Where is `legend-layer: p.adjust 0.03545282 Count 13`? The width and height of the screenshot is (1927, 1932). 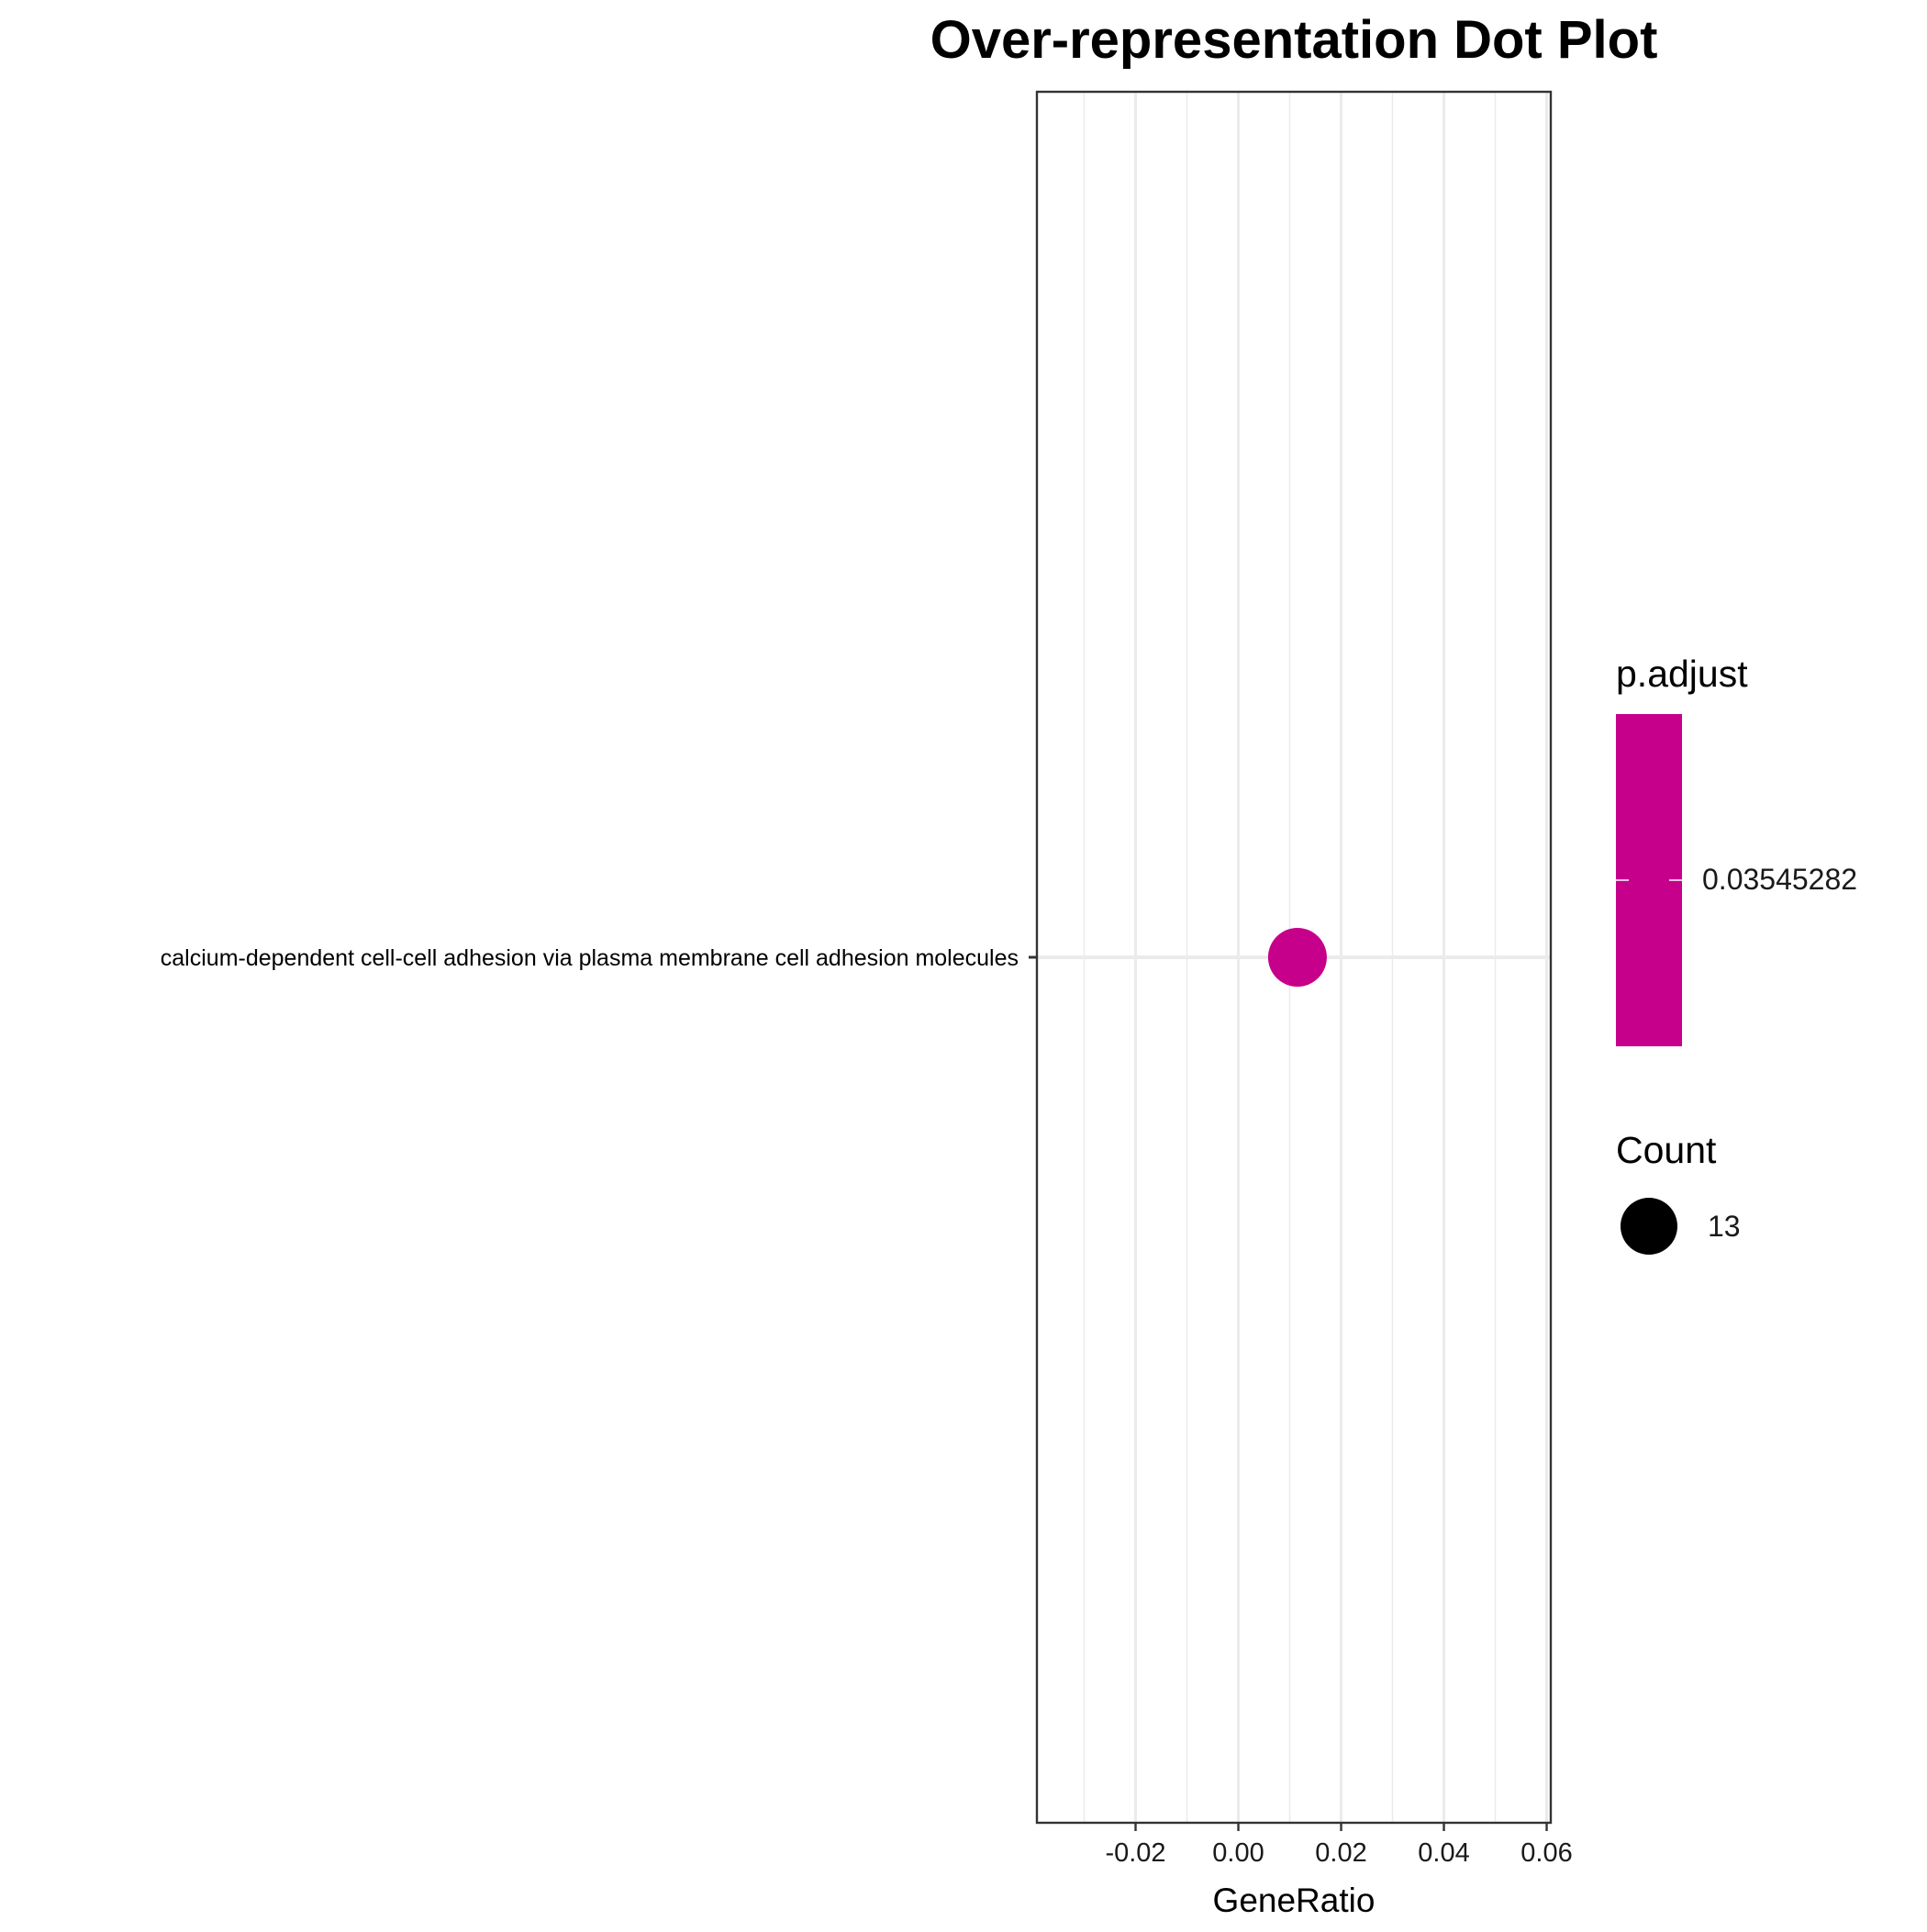 legend-layer: p.adjust 0.03545282 Count 13 is located at coordinates (1736, 954).